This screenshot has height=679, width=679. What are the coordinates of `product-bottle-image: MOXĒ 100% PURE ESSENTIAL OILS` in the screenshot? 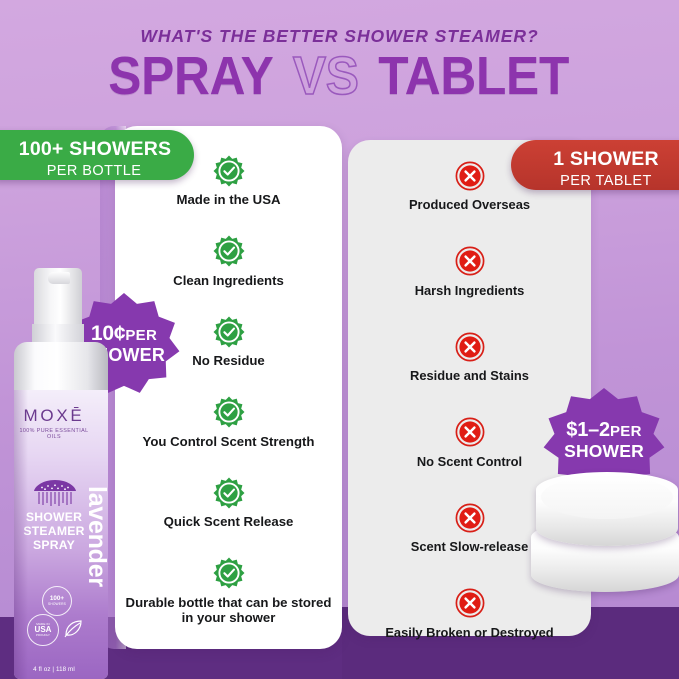 It's located at (61, 473).